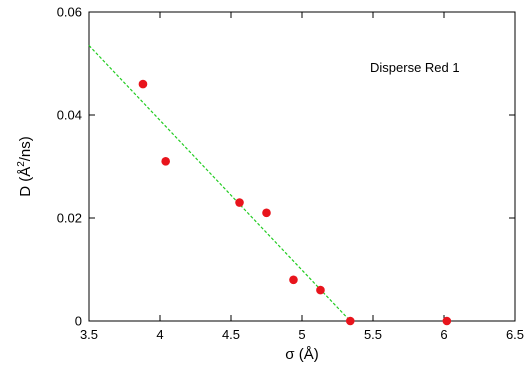 Image resolution: width=526 pixels, height=369 pixels. Describe the element at coordinates (89, 334) in the screenshot. I see `x-tick-label: 3.5` at that location.